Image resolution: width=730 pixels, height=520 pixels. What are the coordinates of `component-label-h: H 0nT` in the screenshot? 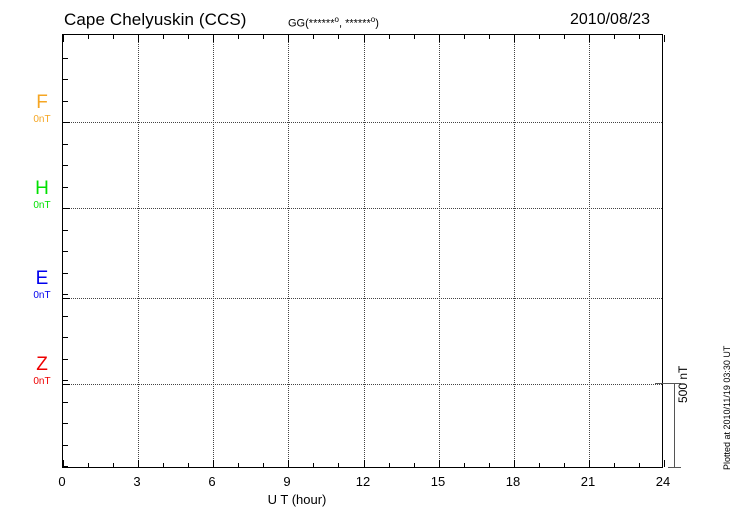 It's located at (42, 195).